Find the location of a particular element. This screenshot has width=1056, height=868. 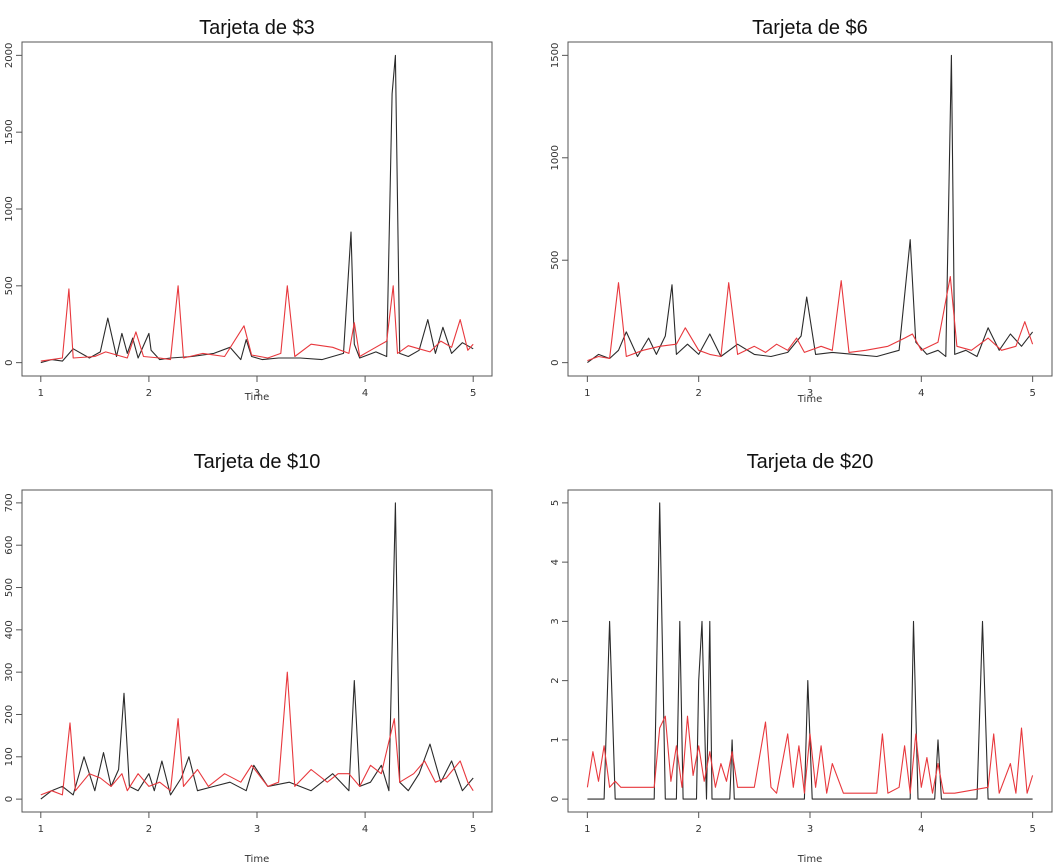

y-tick-label: 200 is located at coordinates (9, 714).